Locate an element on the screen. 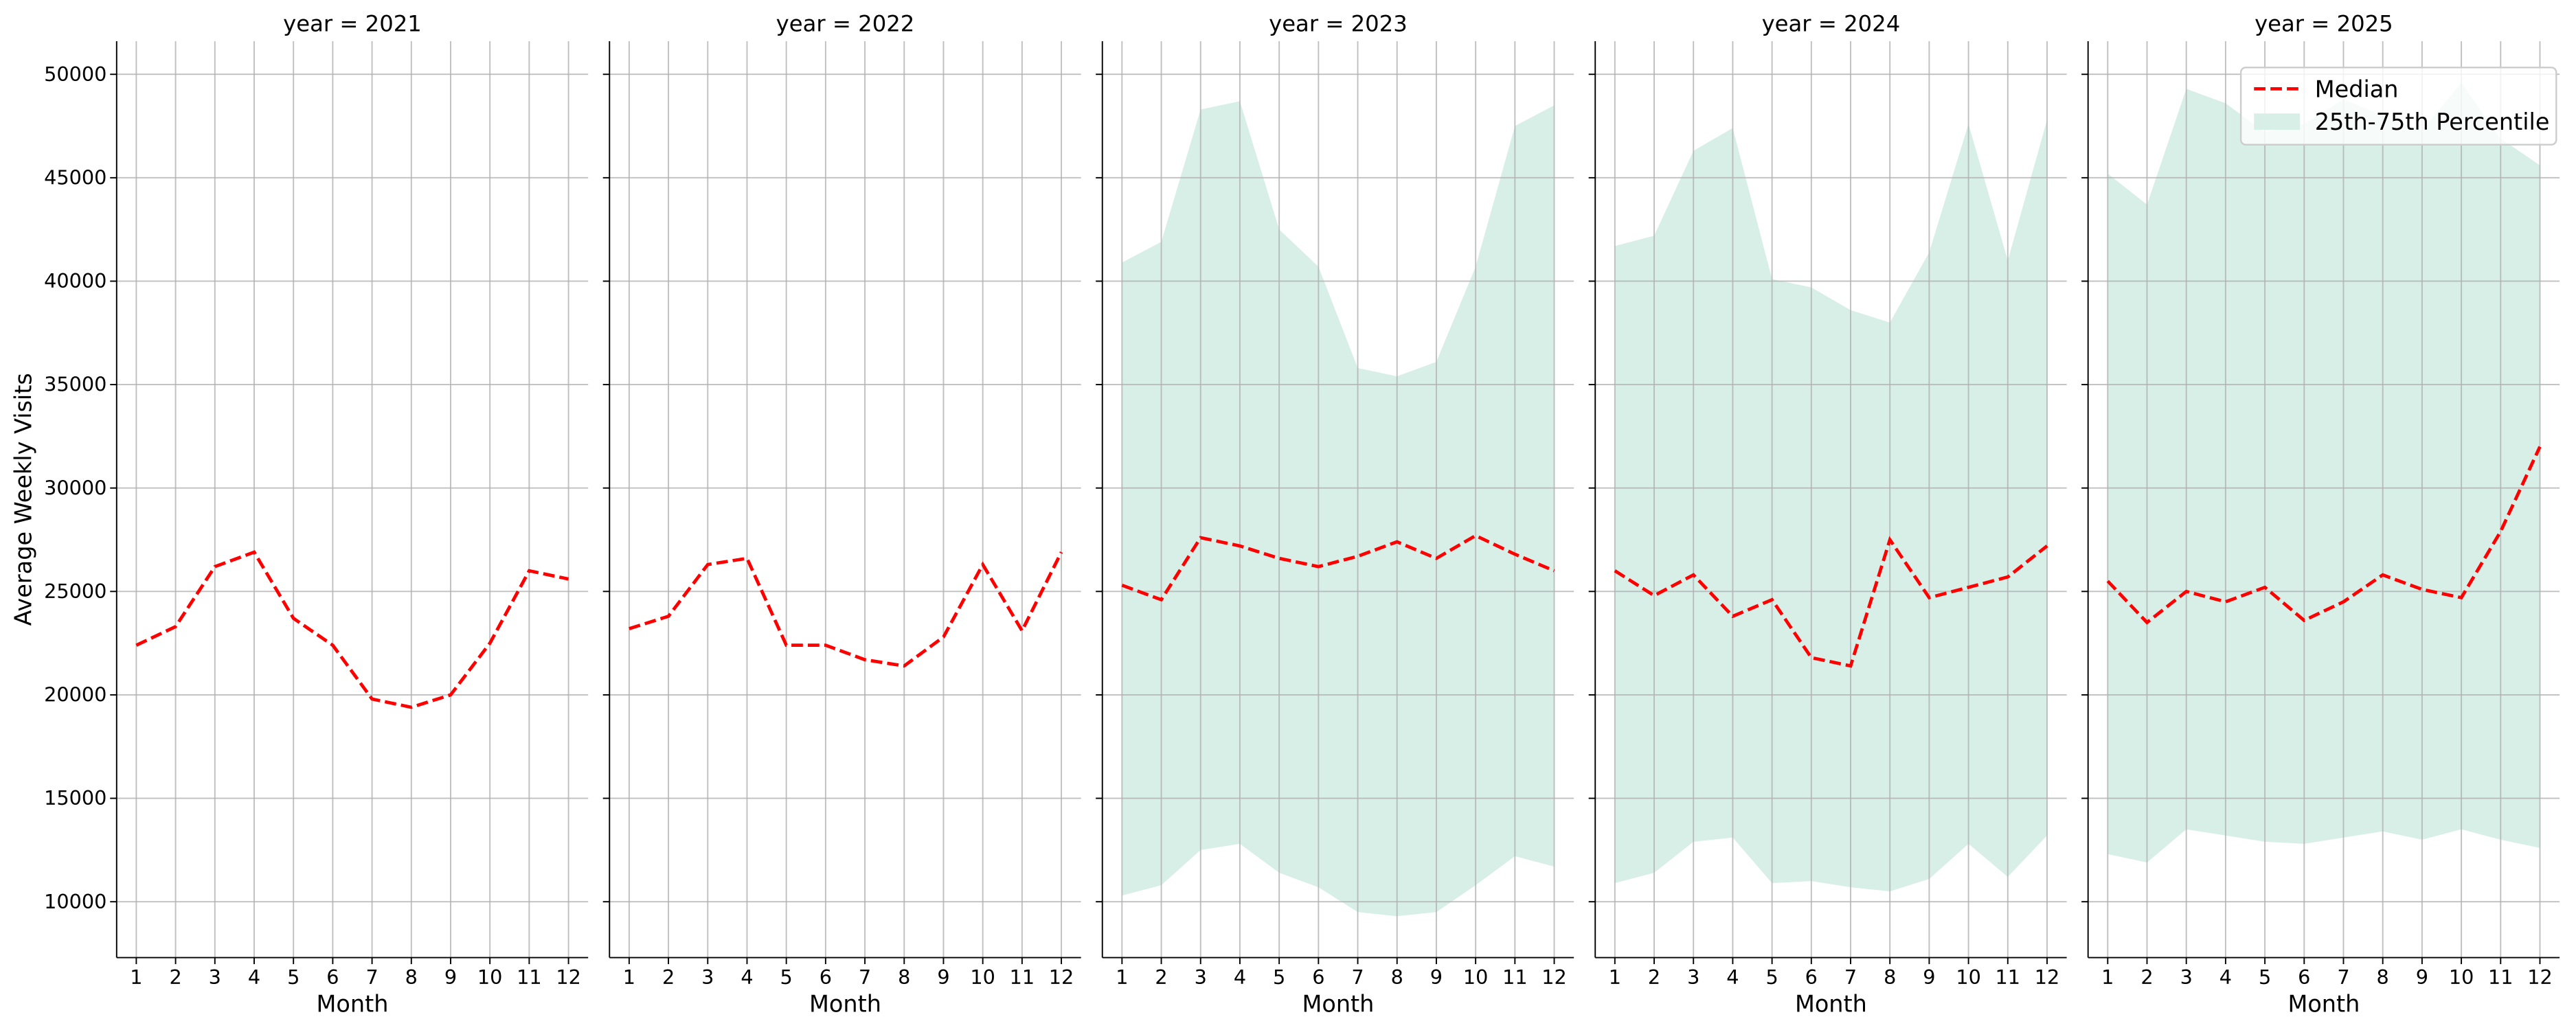 Image resolution: width=2576 pixels, height=1030 pixels. y-tick-label: 15000 is located at coordinates (75, 798).